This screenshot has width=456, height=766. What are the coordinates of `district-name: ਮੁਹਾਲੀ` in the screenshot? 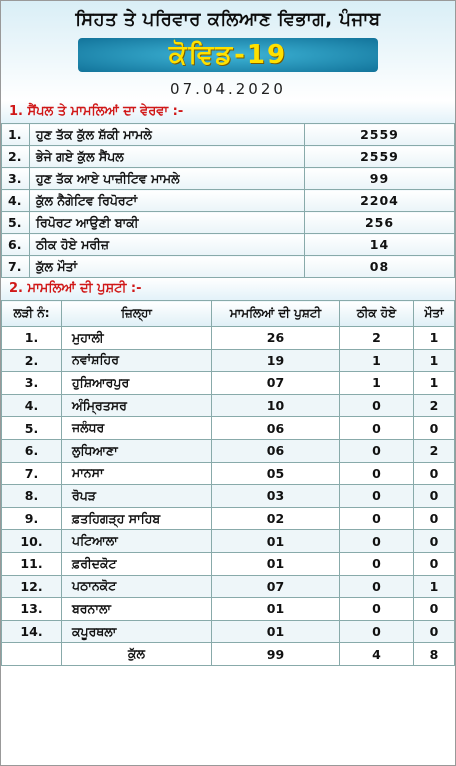 It's located at (136, 338).